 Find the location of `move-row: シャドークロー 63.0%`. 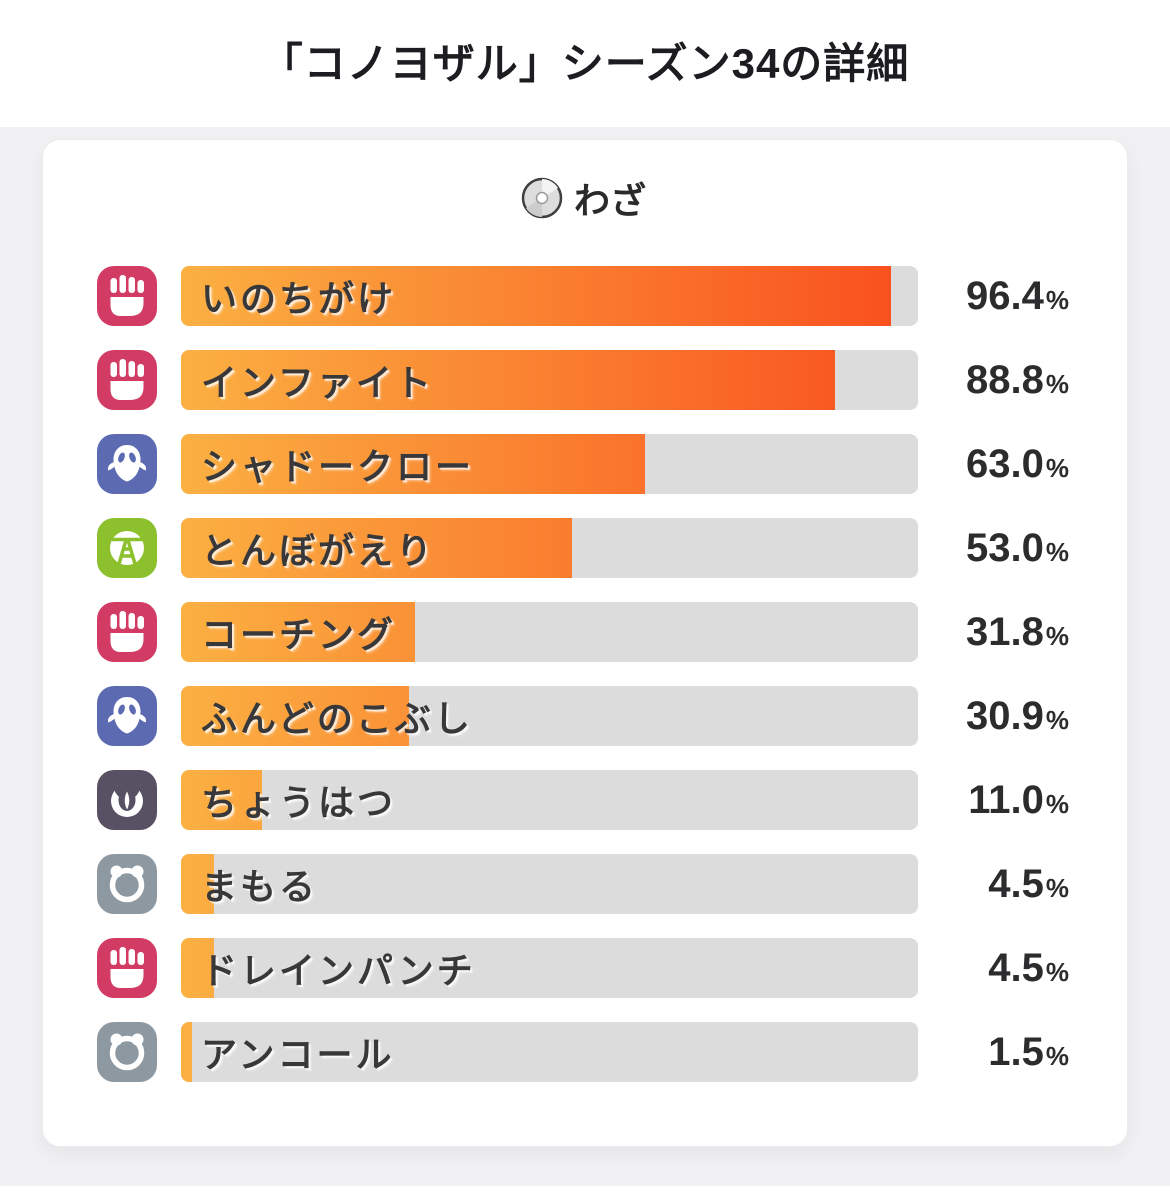

move-row: シャドークロー 63.0% is located at coordinates (583, 464).